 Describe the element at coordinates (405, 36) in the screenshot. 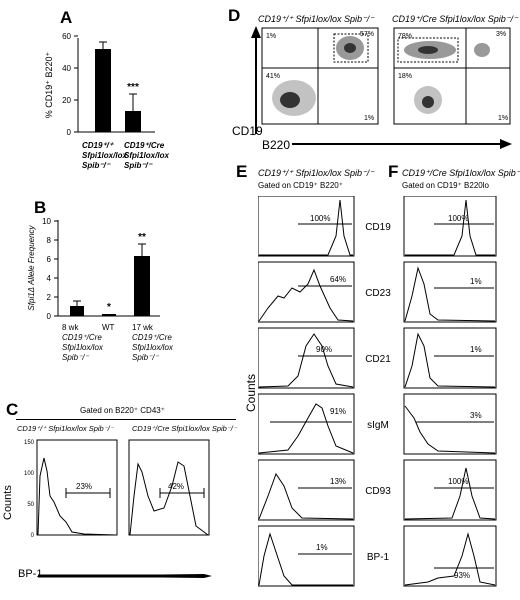

I see `d2-q-ul: 78%` at that location.